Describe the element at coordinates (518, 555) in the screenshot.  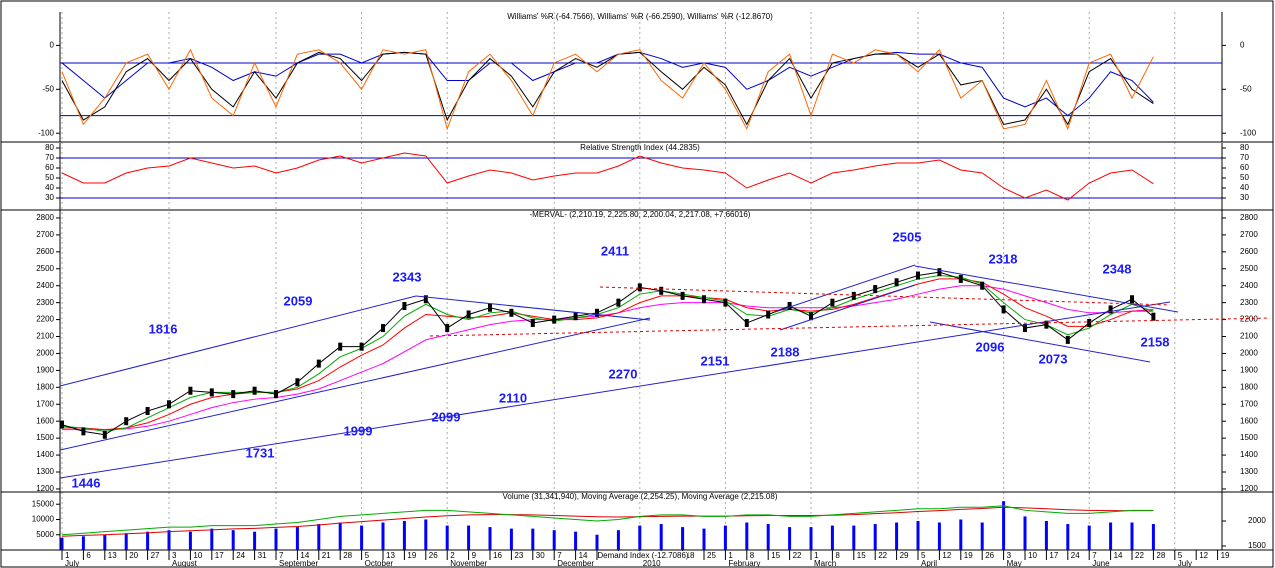
I see `x-tick-label: 23` at that location.